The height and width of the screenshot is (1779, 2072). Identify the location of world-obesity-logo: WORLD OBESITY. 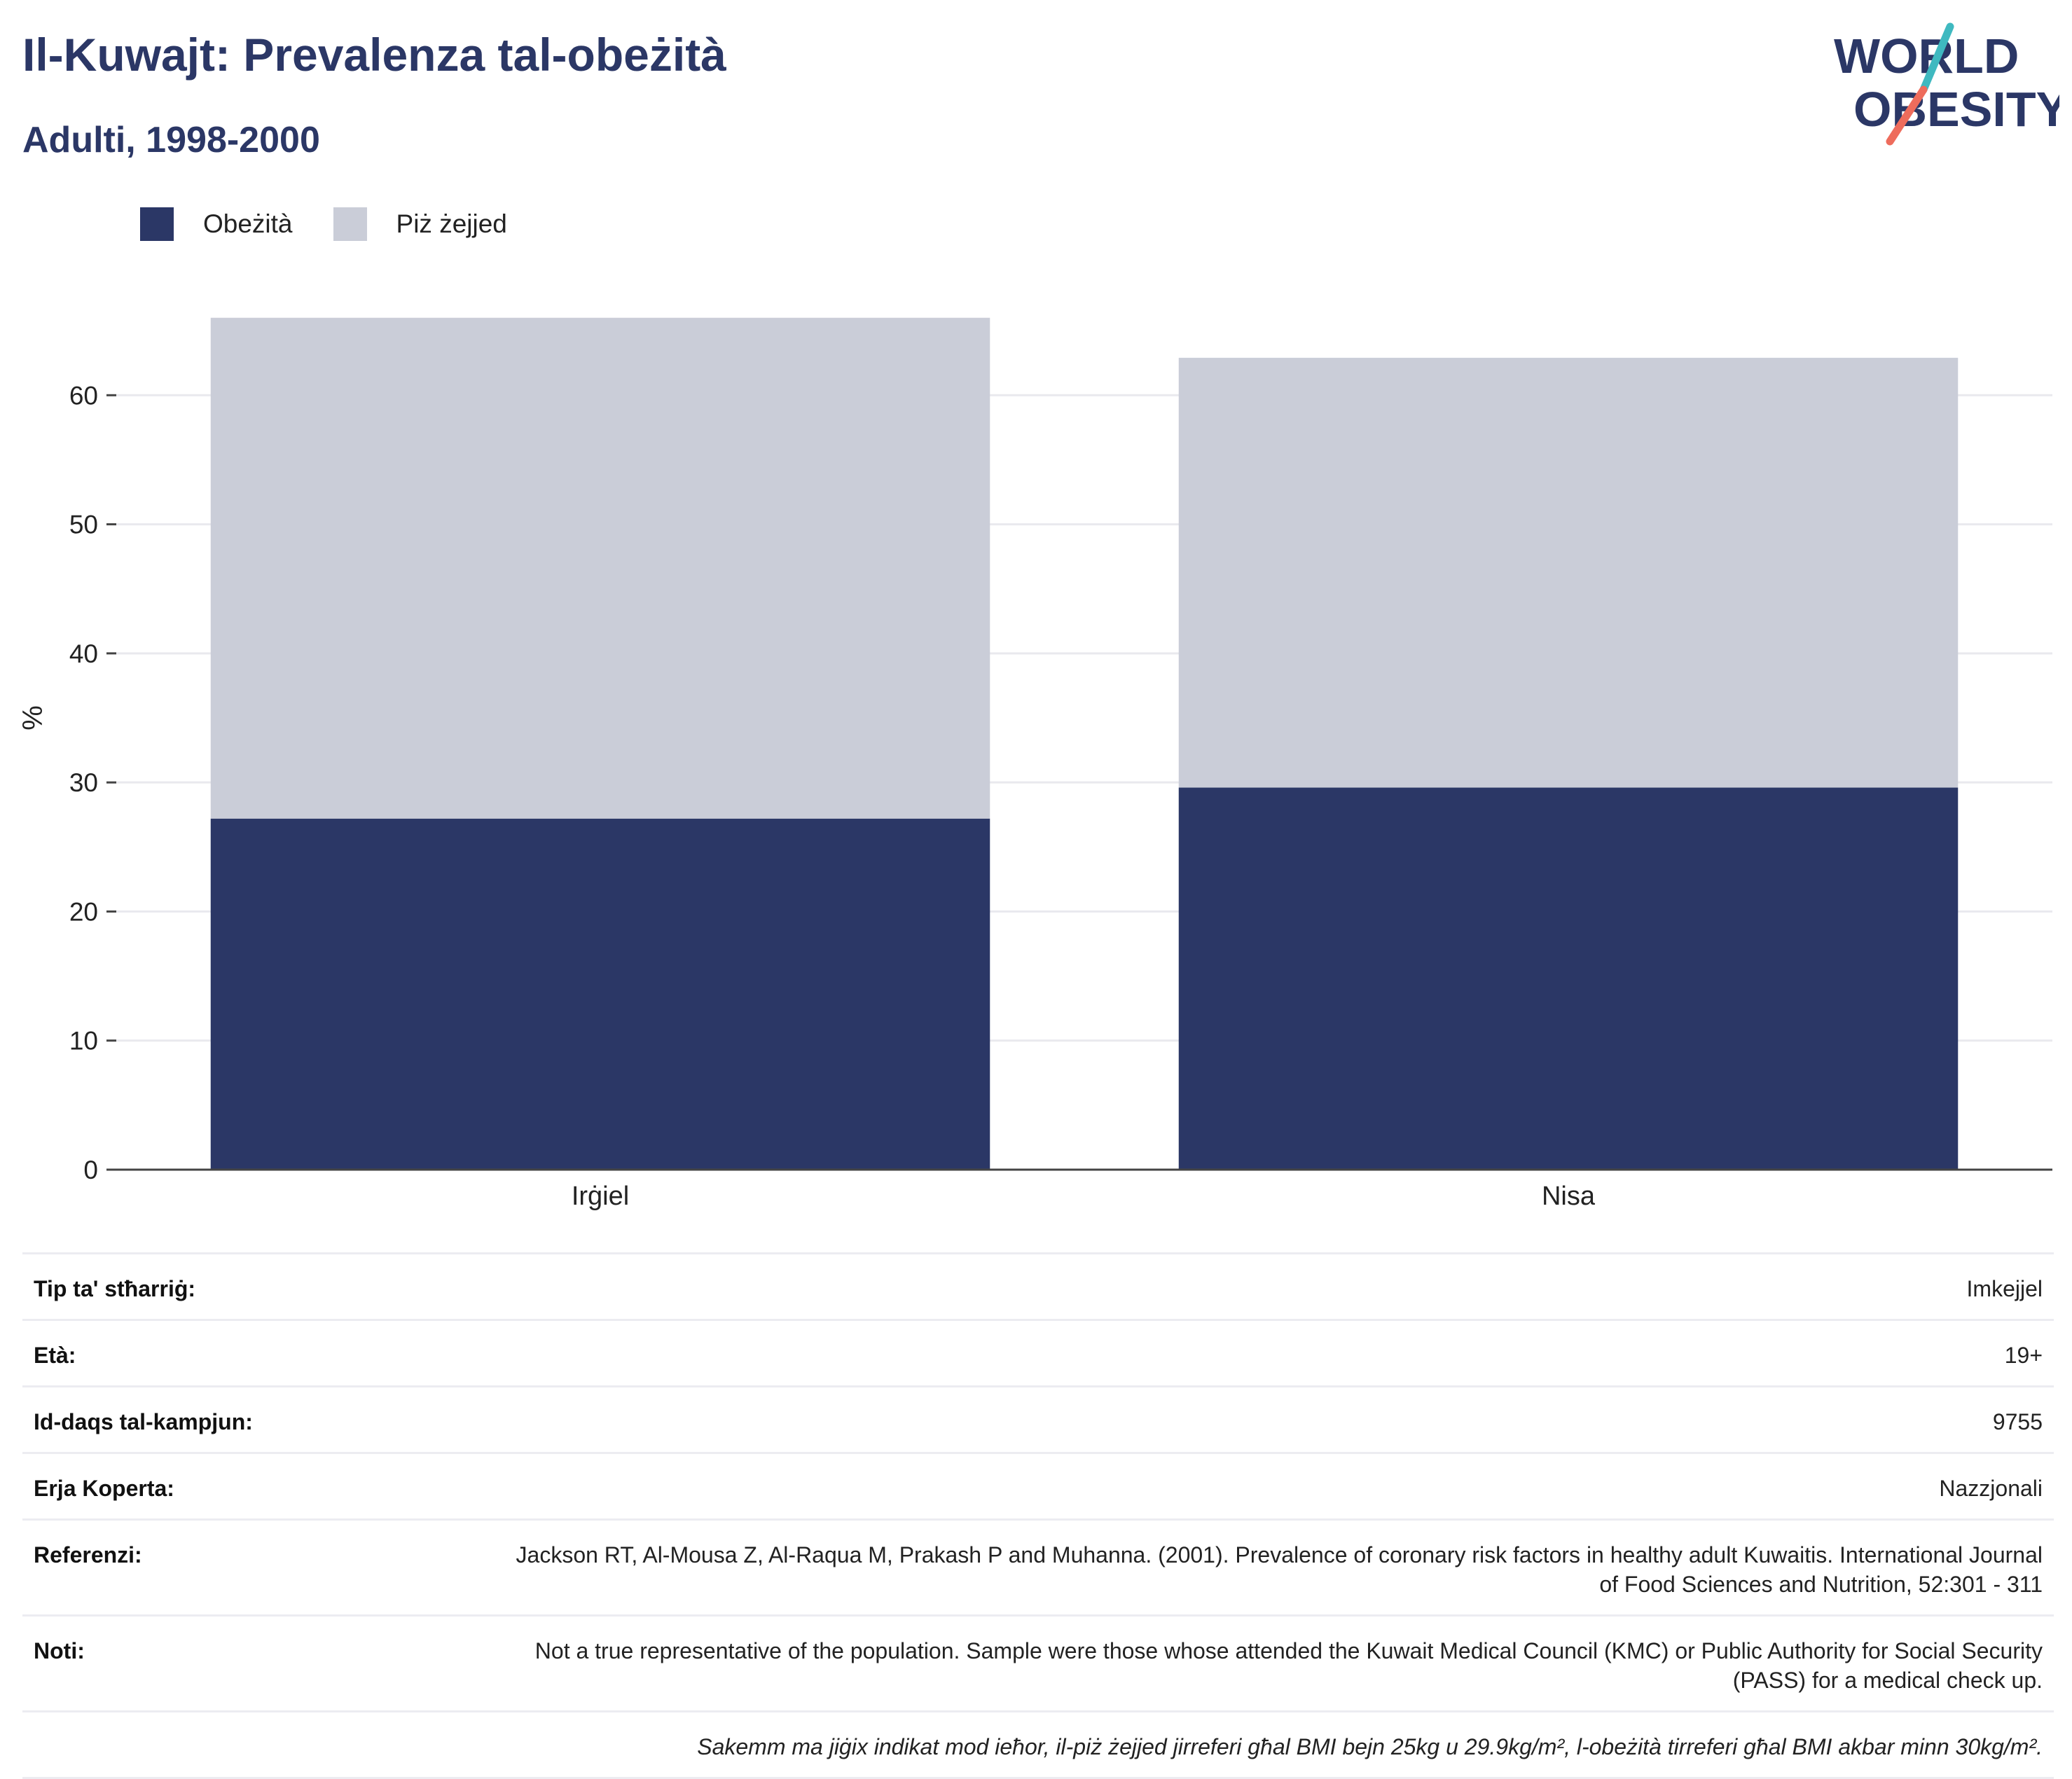
(1947, 84).